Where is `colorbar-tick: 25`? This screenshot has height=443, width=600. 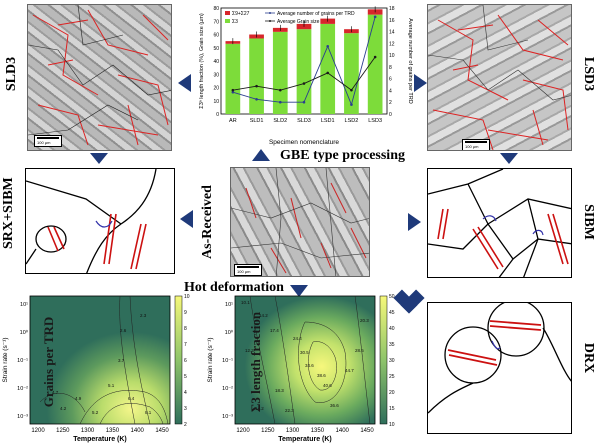
colorbar-tick: 25 is located at coordinates (392, 377).